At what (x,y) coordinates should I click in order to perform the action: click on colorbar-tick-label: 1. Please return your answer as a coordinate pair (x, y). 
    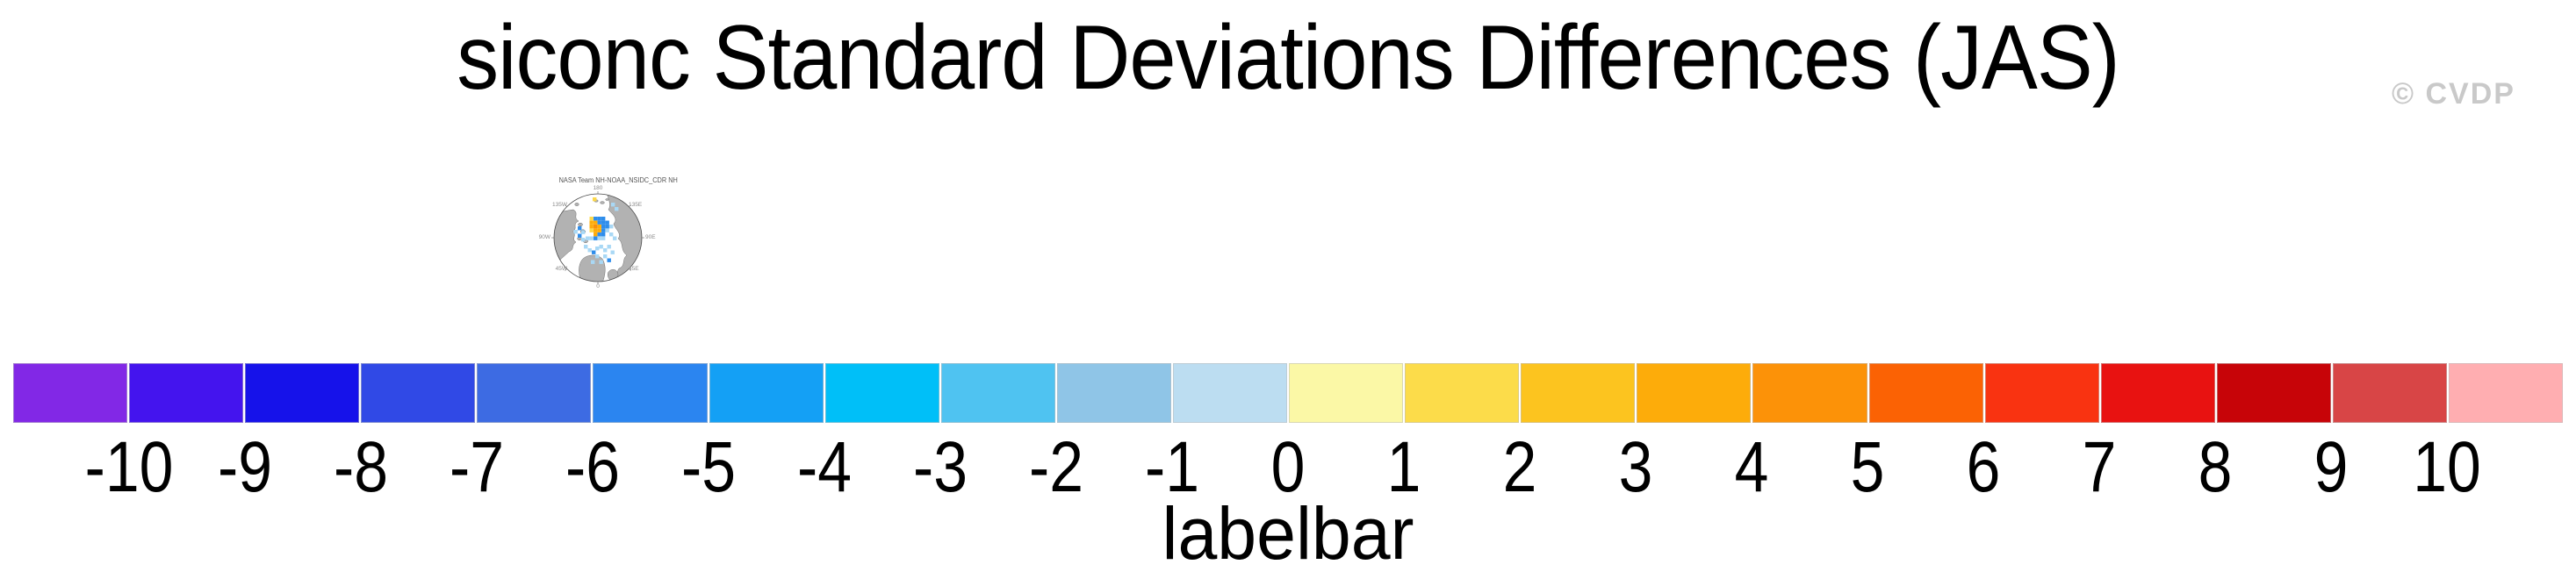
    Looking at the image, I should click on (1403, 467).